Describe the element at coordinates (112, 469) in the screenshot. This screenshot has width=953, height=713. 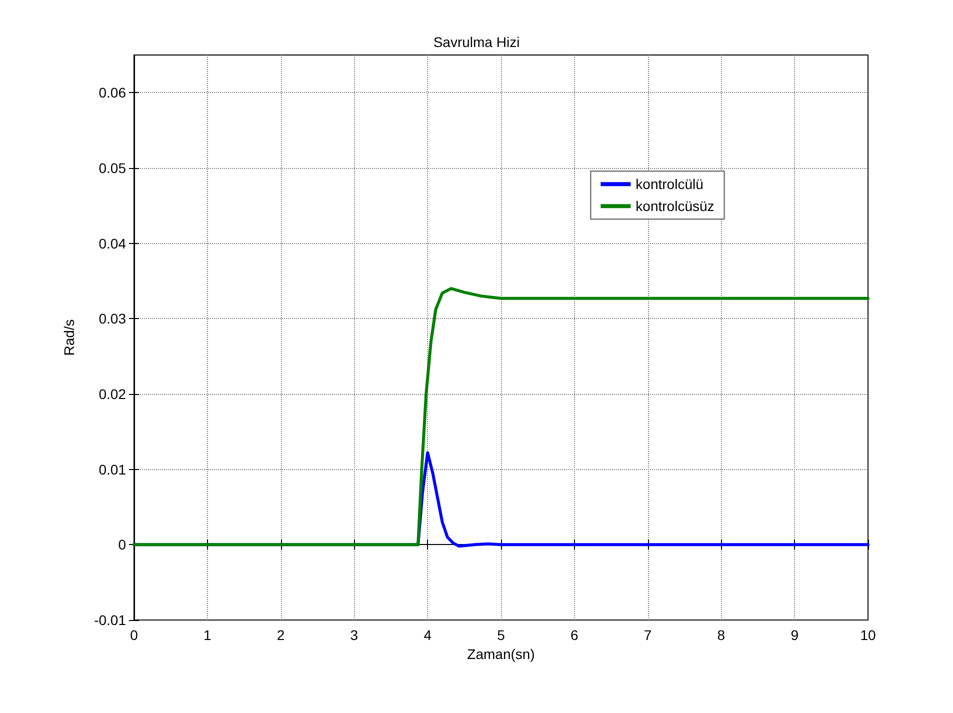
I see `y-tick-label: 0.01` at that location.